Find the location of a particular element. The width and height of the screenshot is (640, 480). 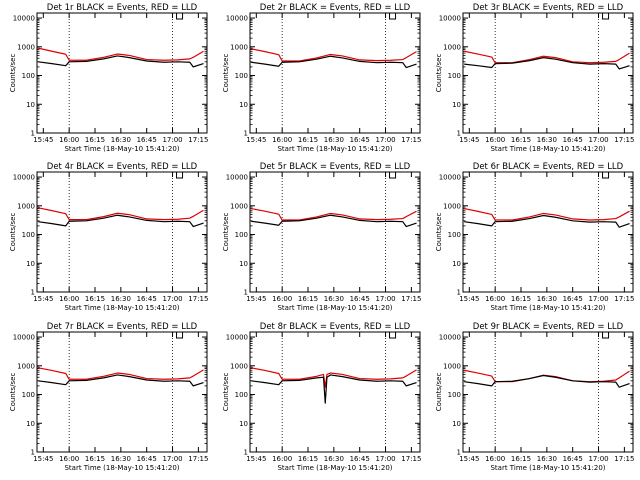

panel-title: Det 4r BLACK = Events, RED = LLD is located at coordinates (122, 167).